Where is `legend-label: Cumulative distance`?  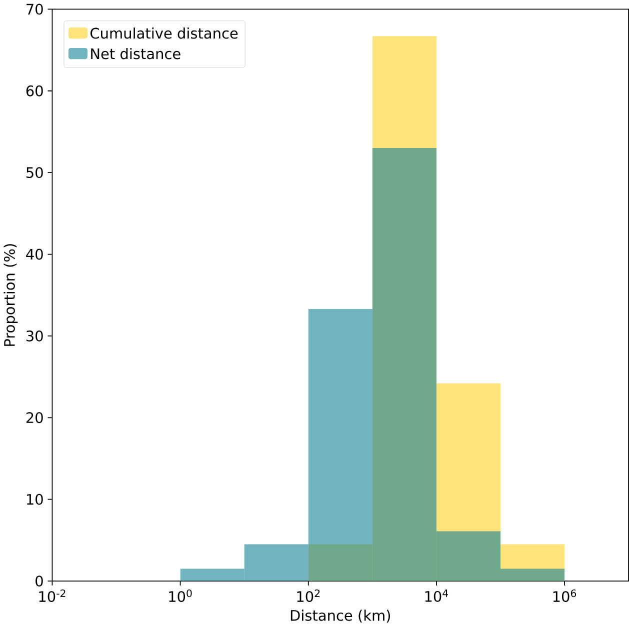
legend-label: Cumulative distance is located at coordinates (164, 33).